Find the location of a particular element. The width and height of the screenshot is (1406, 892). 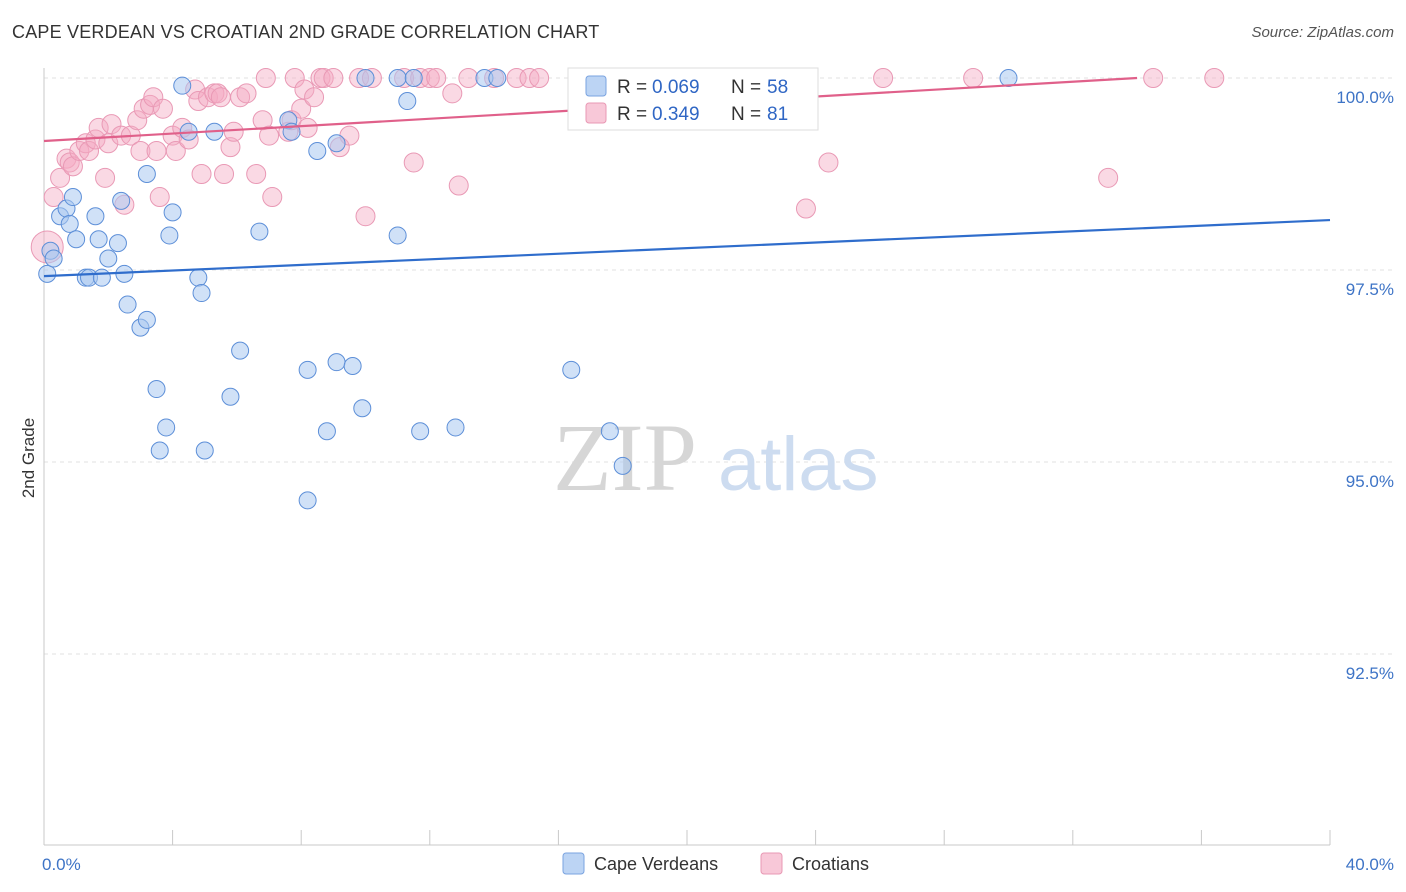

legend-r-label-pink: R = is located at coordinates (632, 114).